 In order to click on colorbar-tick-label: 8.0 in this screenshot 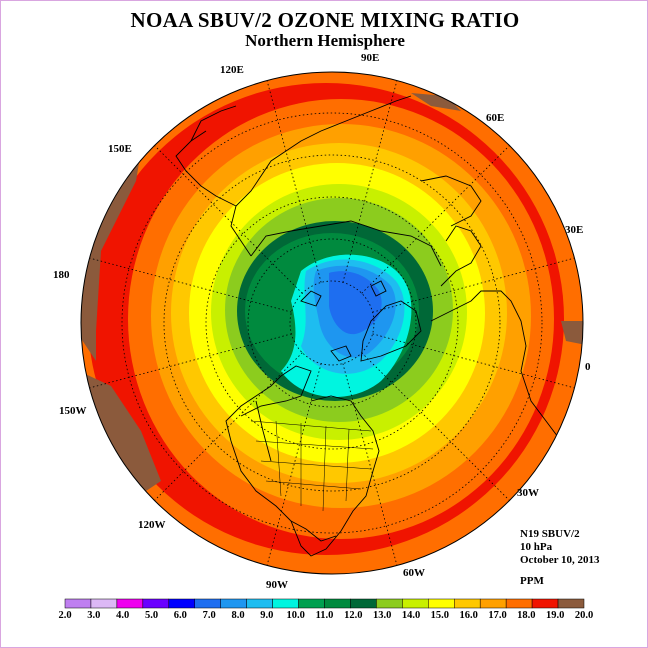, I will do `click(238, 615)`.